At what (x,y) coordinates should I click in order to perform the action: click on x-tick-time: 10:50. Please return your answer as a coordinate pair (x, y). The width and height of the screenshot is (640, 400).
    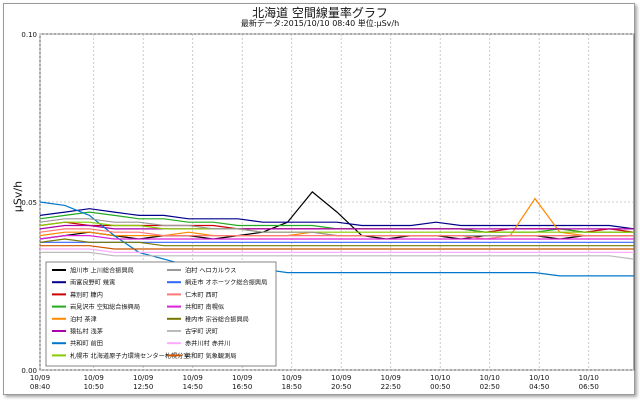
    Looking at the image, I should click on (94, 387).